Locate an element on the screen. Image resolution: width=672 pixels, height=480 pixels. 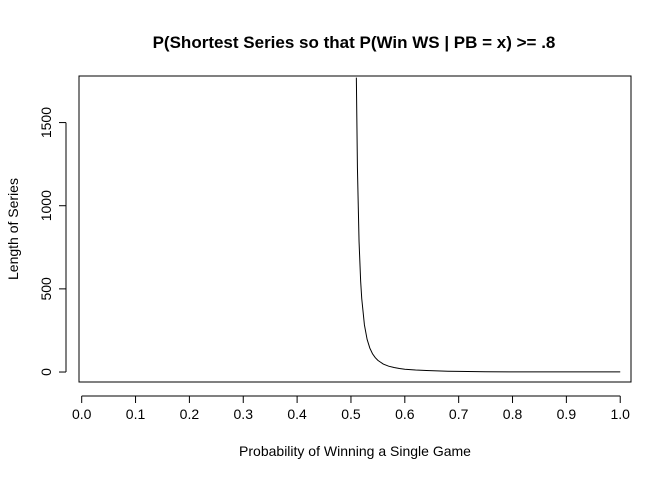
x-tick-label: 0.1 is located at coordinates (136, 414).